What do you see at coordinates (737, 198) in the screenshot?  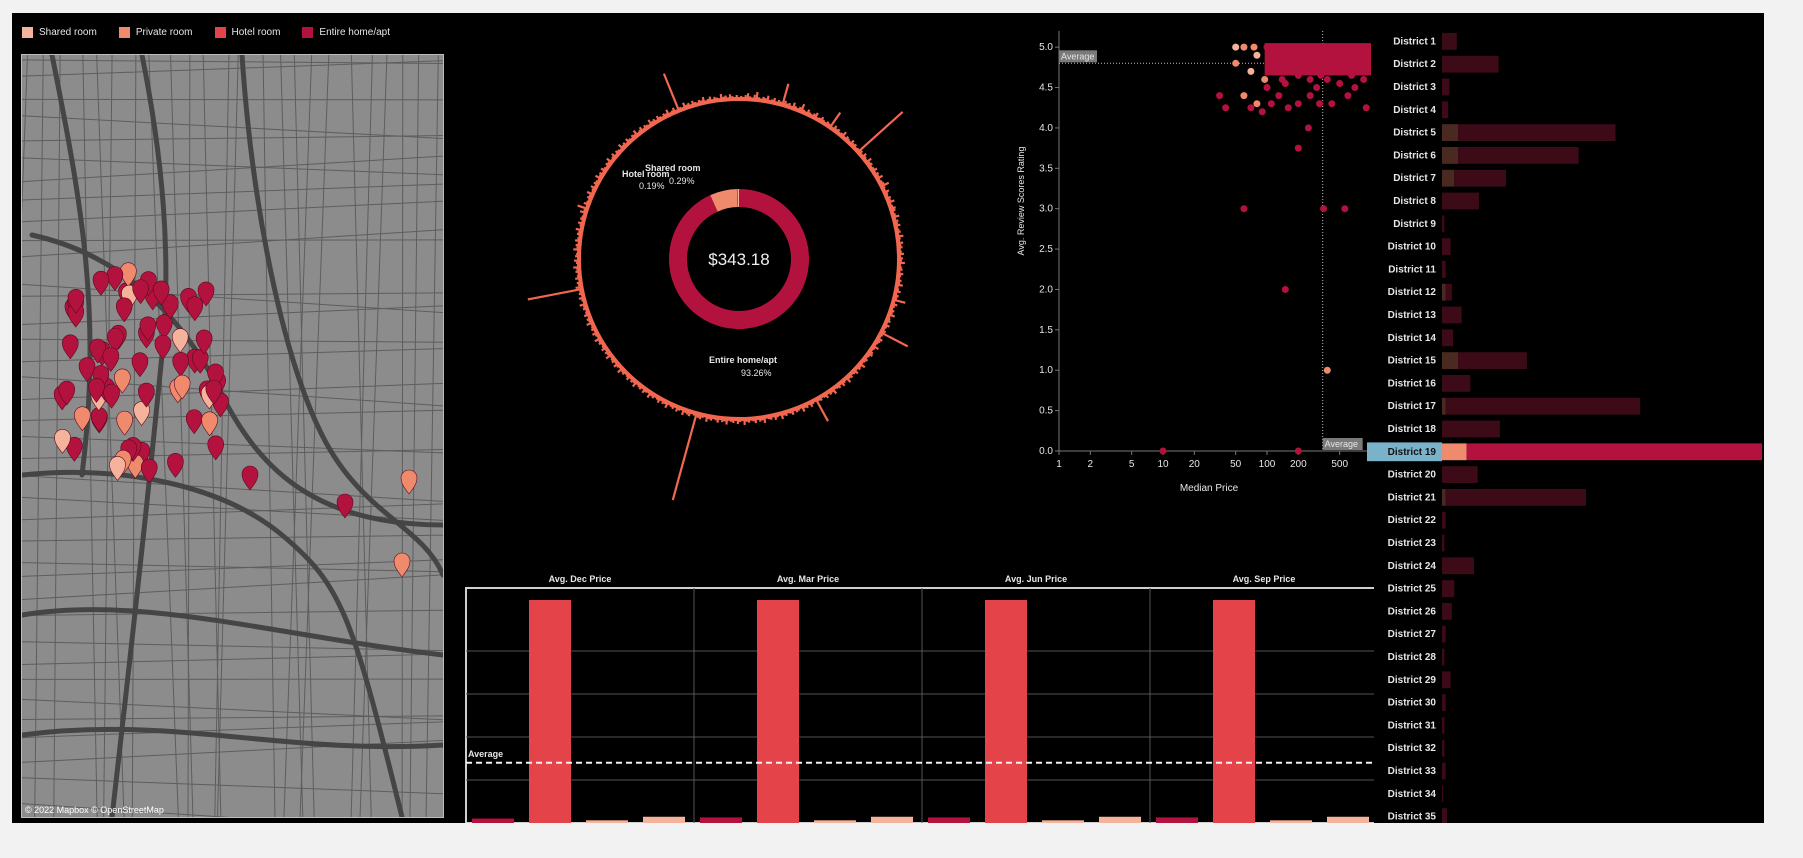 I see `donut-slice` at bounding box center [737, 198].